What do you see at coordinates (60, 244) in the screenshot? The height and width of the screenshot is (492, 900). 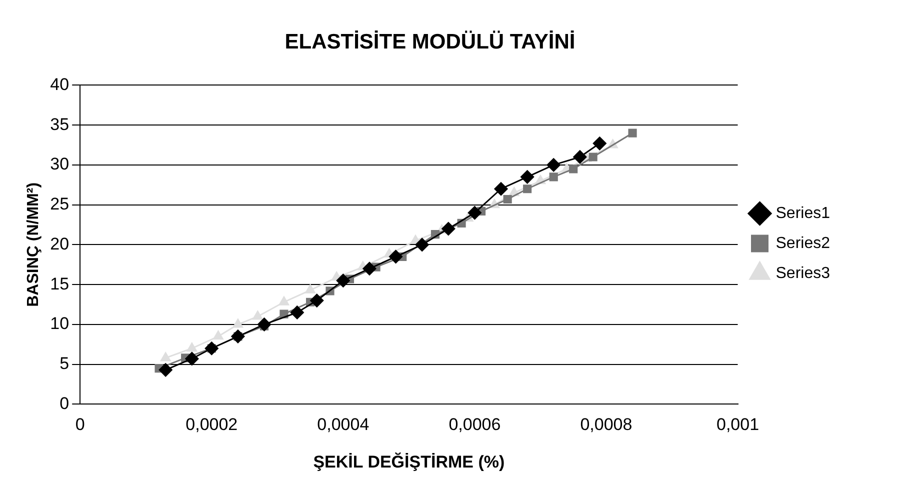 I see `y-tick-label: 20` at bounding box center [60, 244].